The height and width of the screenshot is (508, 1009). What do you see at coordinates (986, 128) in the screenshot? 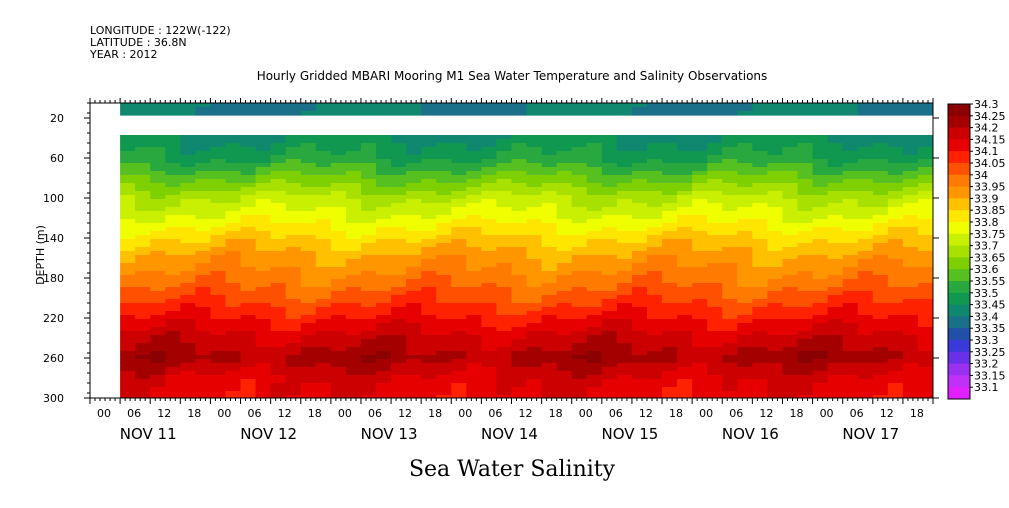
I see `colorbar-label: 34.2` at bounding box center [986, 128].